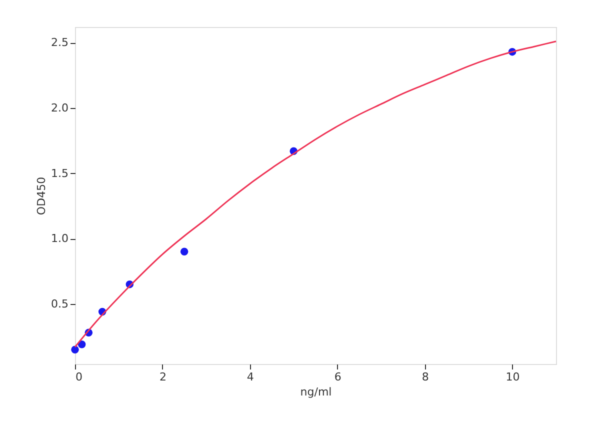 The image size is (600, 424). I want to click on x-axis-title: ng/ml, so click(316, 392).